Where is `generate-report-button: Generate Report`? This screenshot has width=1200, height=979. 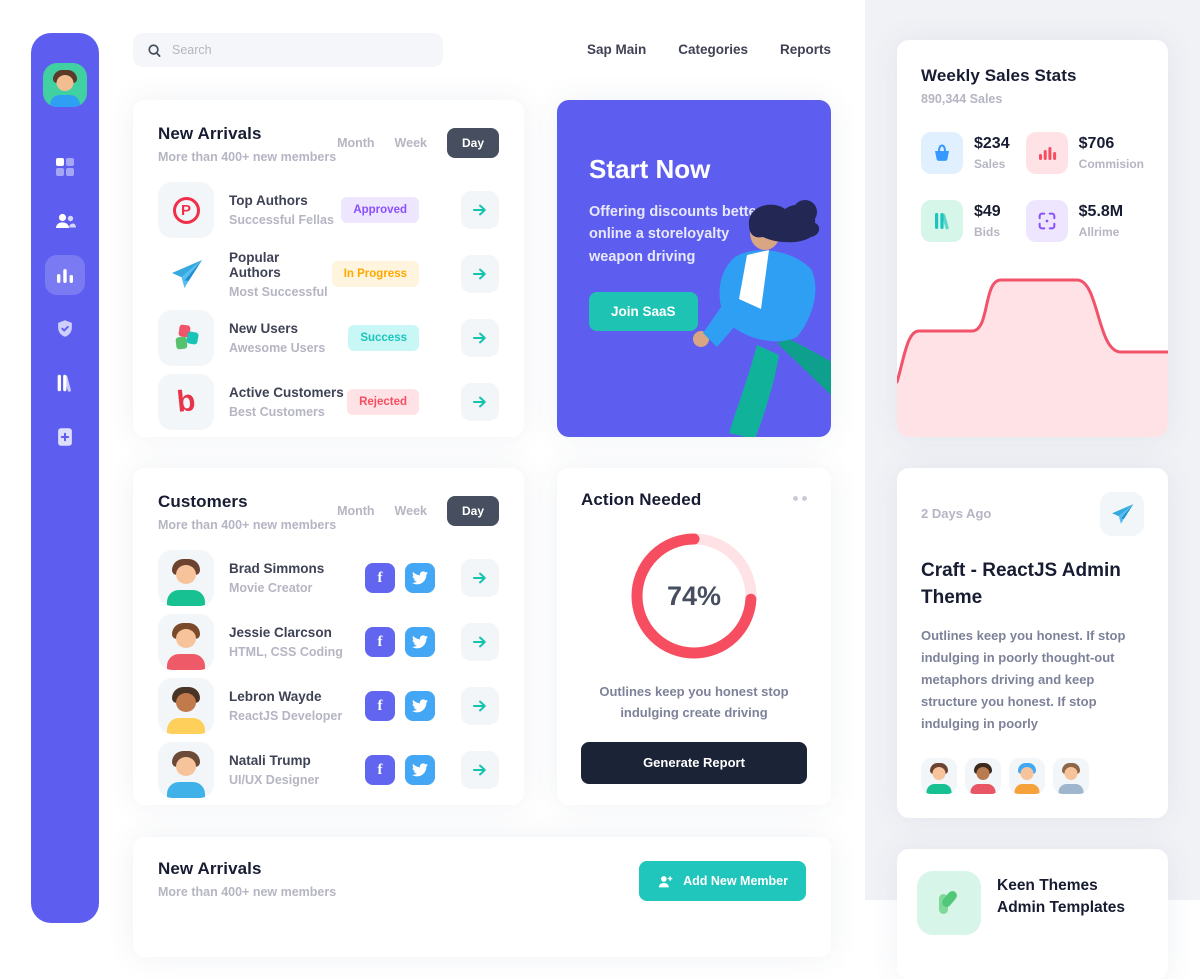
generate-report-button: Generate Report is located at coordinates (694, 762).